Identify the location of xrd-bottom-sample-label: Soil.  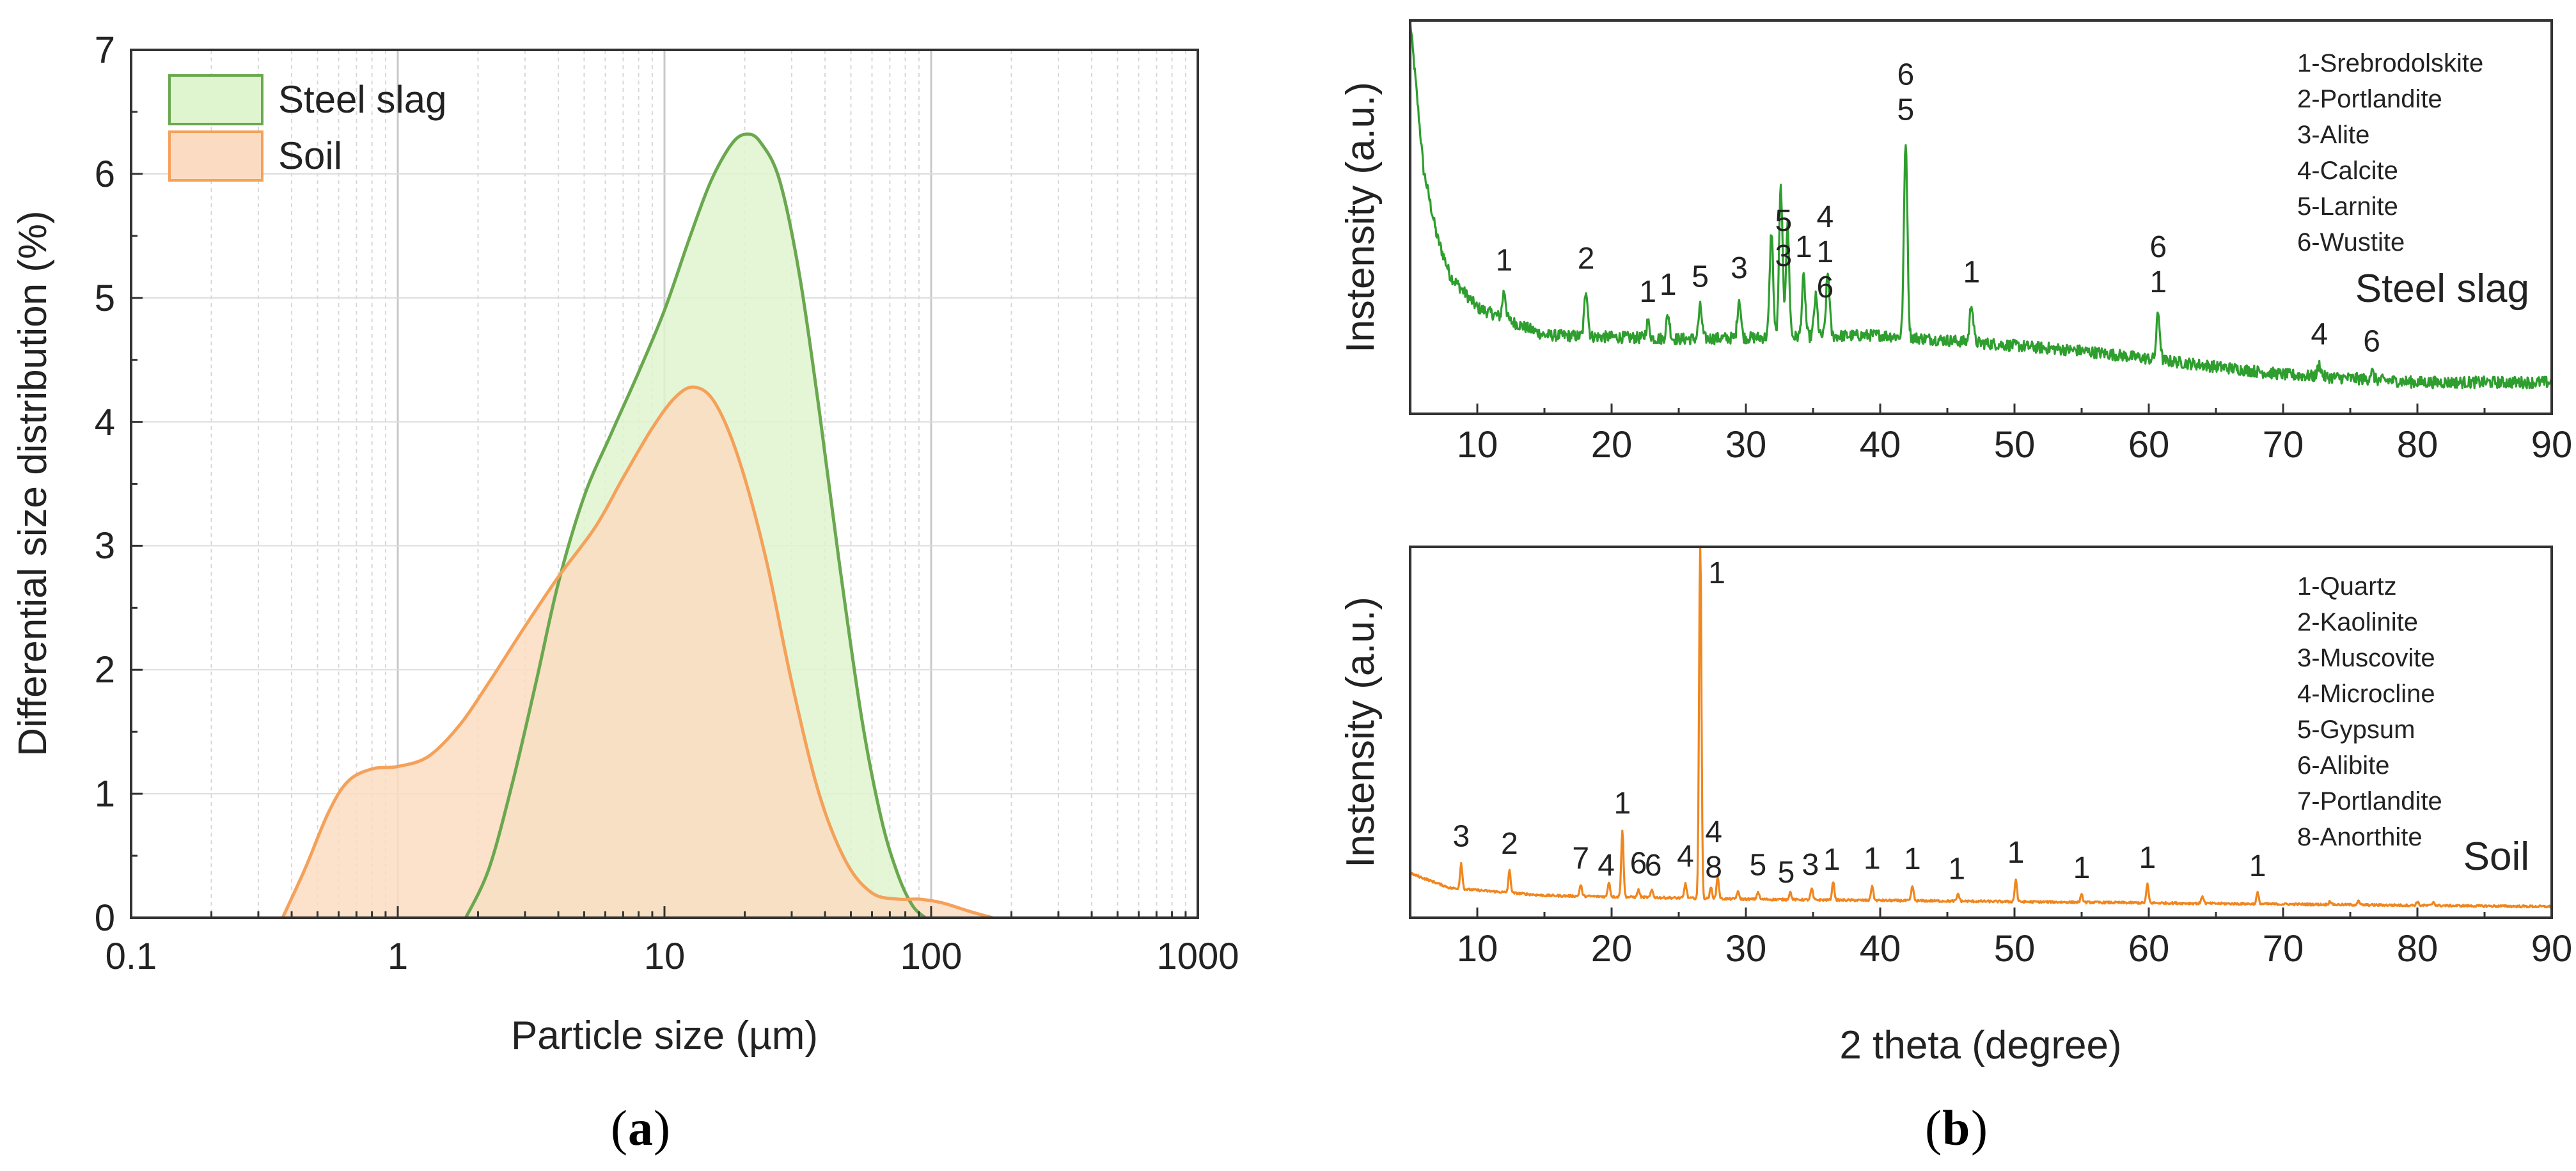
(2496, 857).